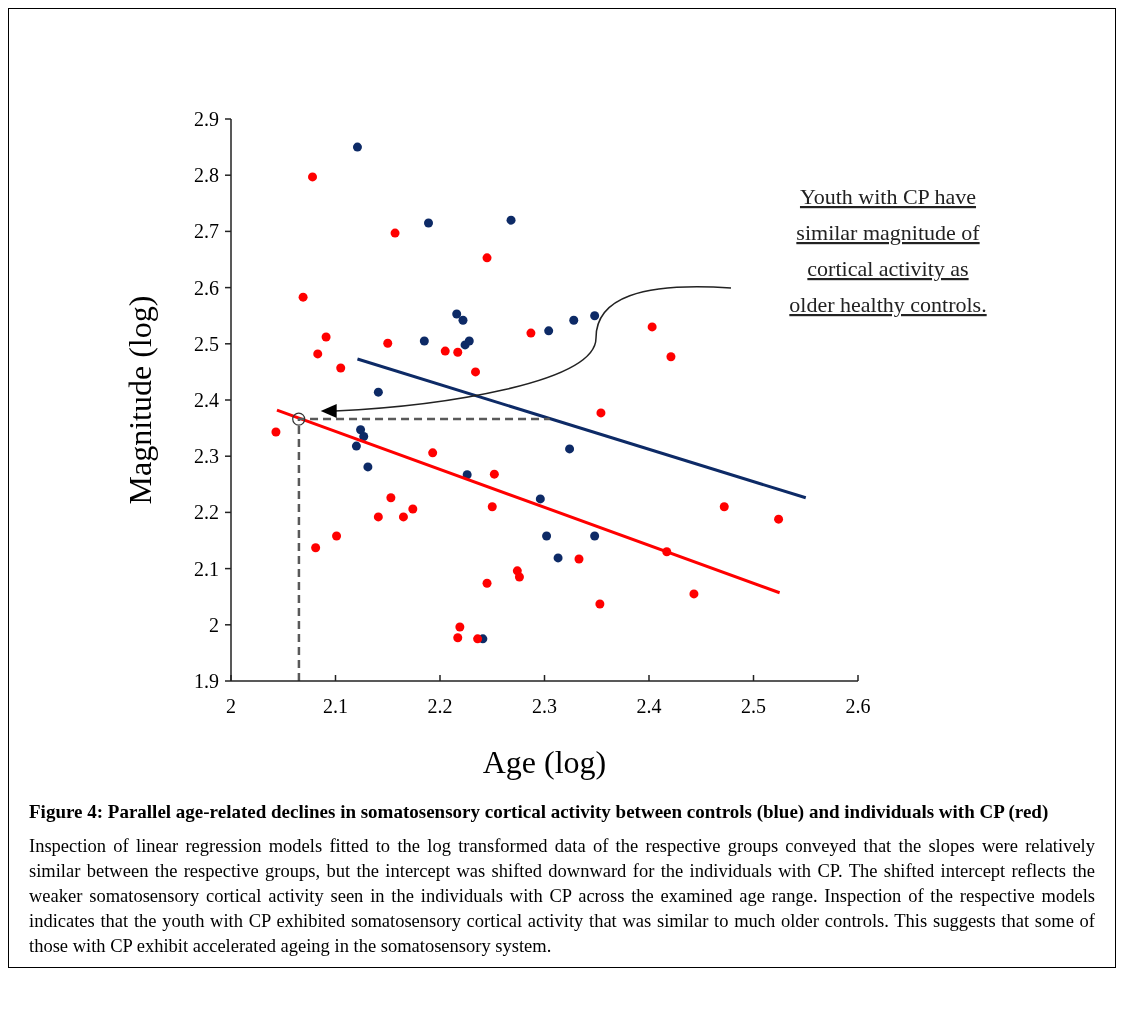 This screenshot has height=1032, width=1122. I want to click on x-tick-label: 2.6, so click(858, 706).